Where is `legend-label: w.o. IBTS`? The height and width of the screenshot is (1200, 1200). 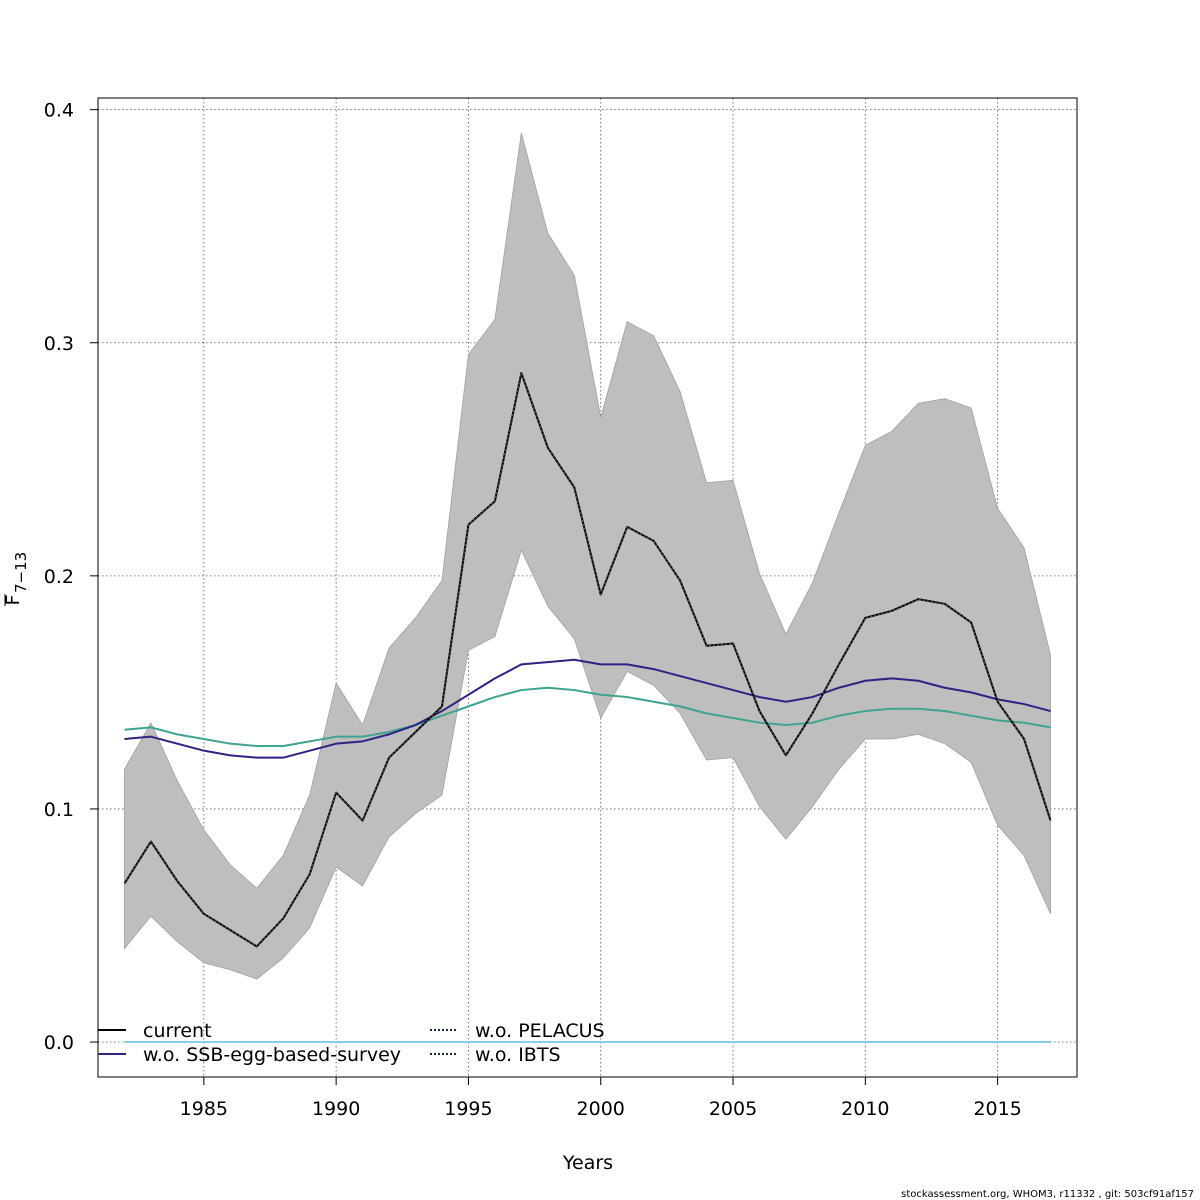
legend-label: w.o. IBTS is located at coordinates (518, 1055).